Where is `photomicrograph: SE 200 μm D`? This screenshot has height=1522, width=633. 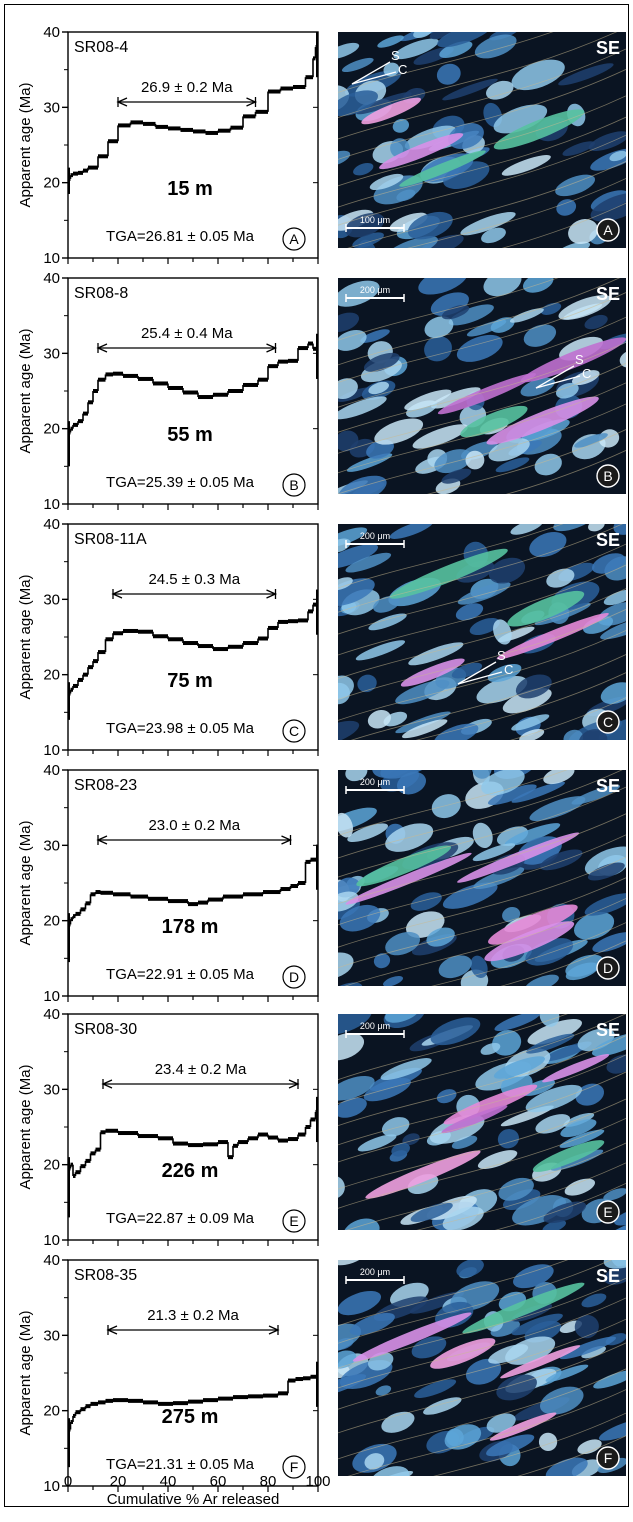
photomicrograph: SE 200 μm D is located at coordinates (482, 878).